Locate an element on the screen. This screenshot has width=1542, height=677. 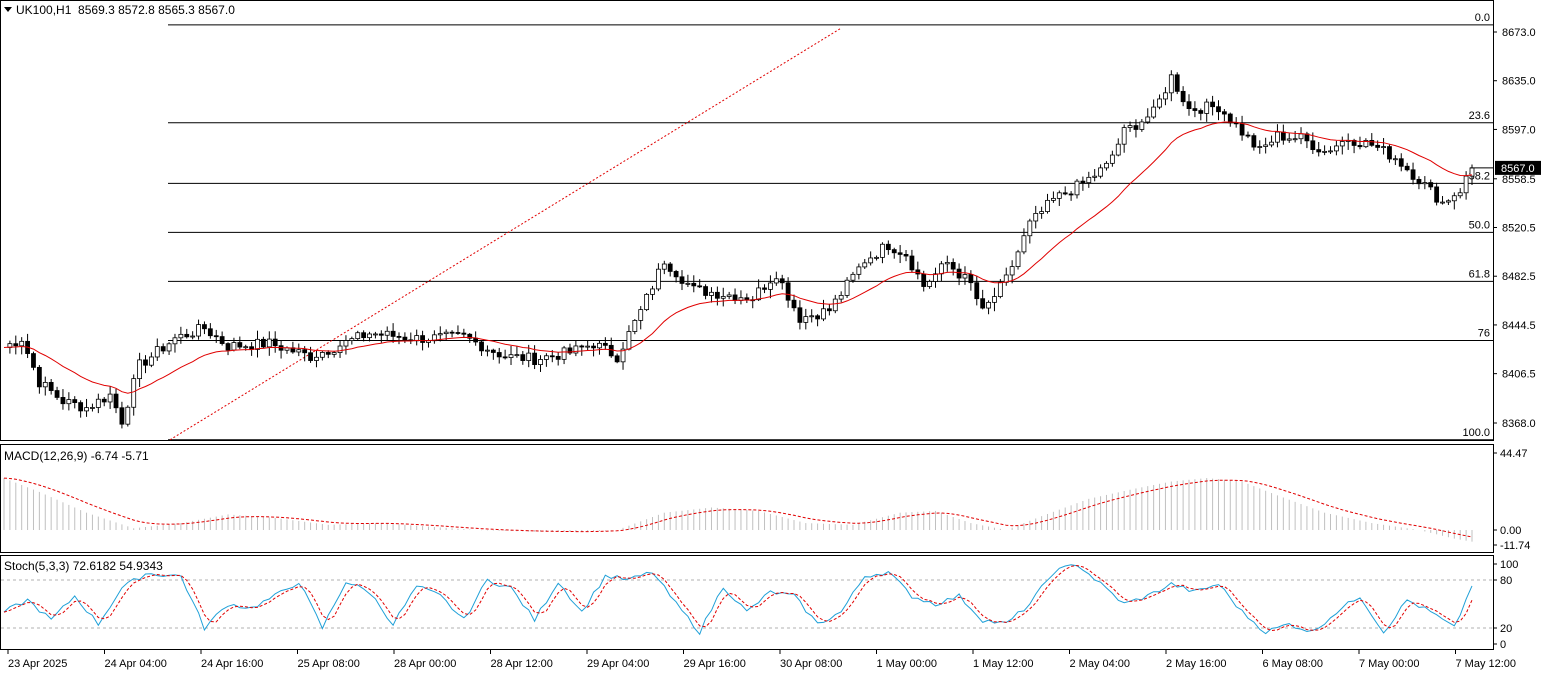
price-tick-label: 8482.5 is located at coordinates (1519, 277).